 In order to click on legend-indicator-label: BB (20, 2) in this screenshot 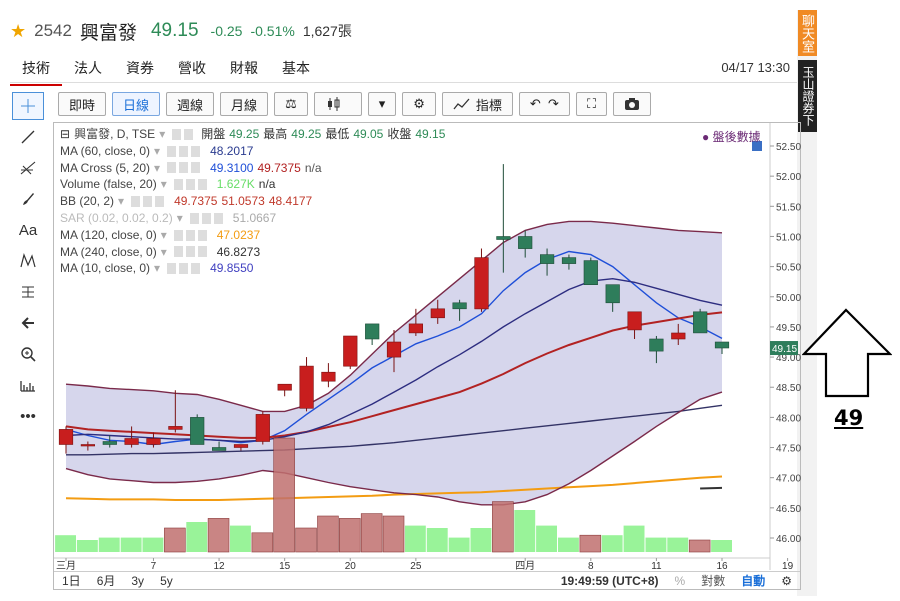, I will do `click(87, 201)`.